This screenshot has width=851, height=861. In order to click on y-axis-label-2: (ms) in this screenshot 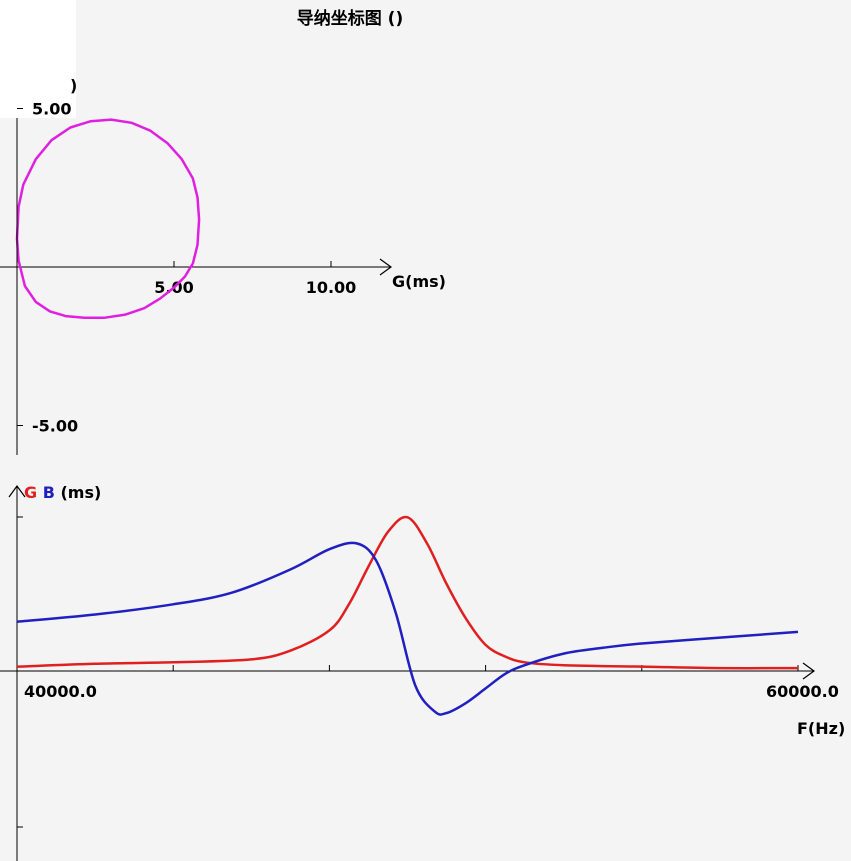, I will do `click(80, 492)`.